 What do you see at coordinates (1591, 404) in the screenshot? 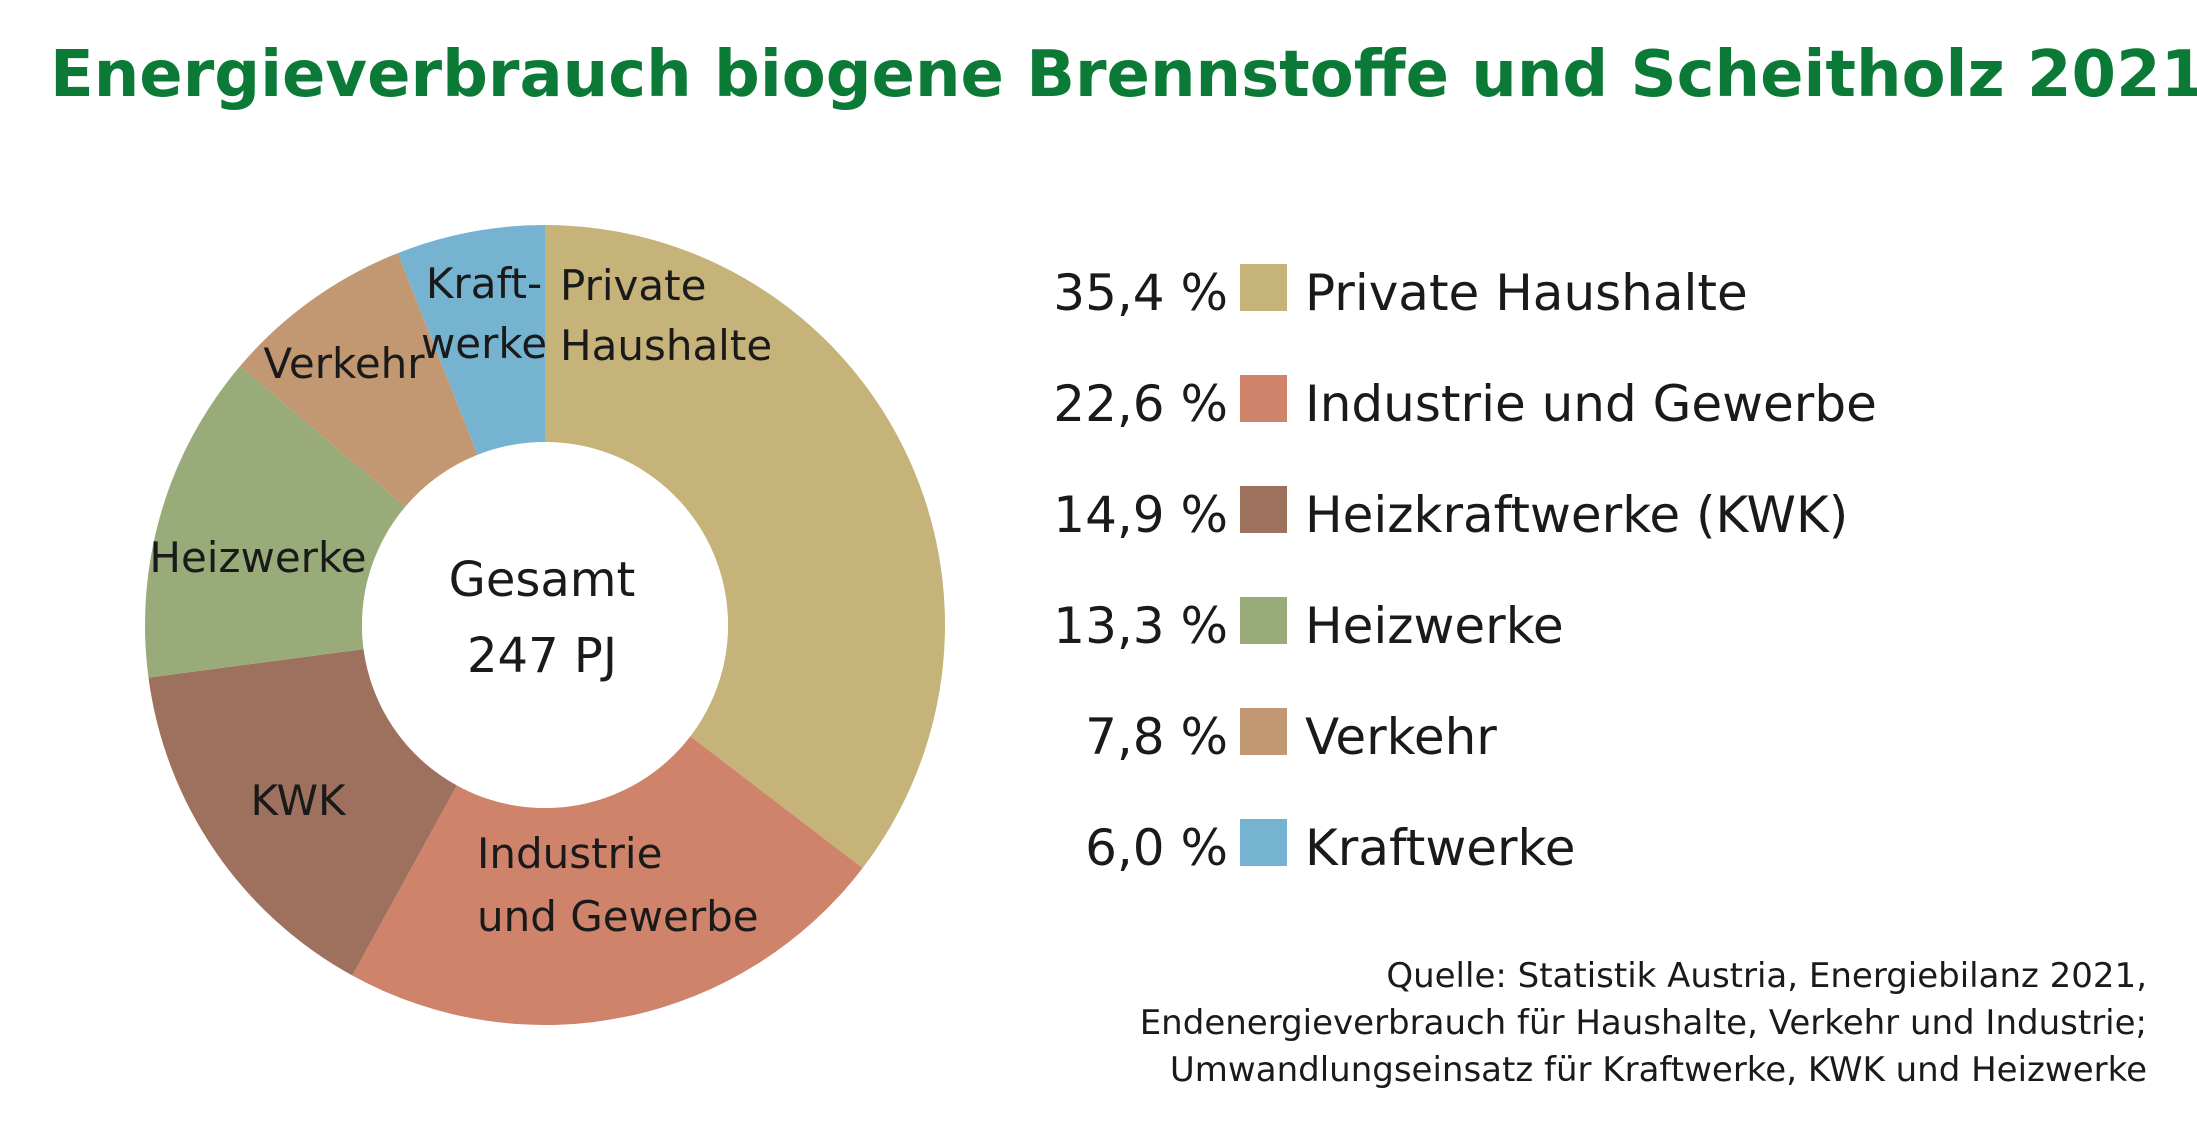
I see `legend-label: Industrie und Gewerbe` at bounding box center [1591, 404].